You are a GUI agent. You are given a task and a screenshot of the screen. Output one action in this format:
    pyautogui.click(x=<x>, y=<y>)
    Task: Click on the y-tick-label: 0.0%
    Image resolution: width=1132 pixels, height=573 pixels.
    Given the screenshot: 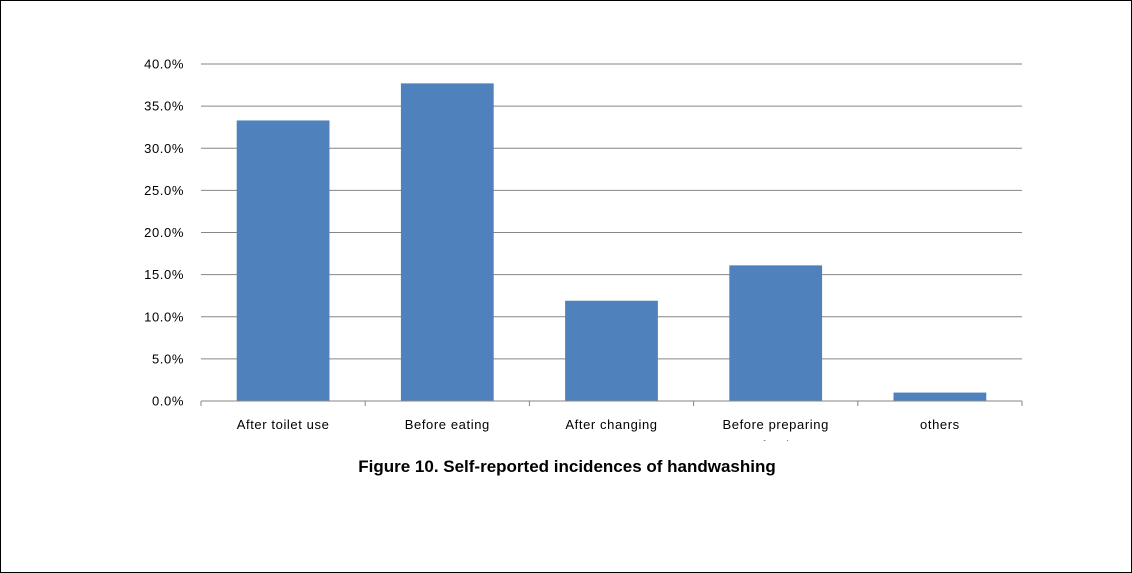 What is the action you would take?
    pyautogui.click(x=168, y=401)
    